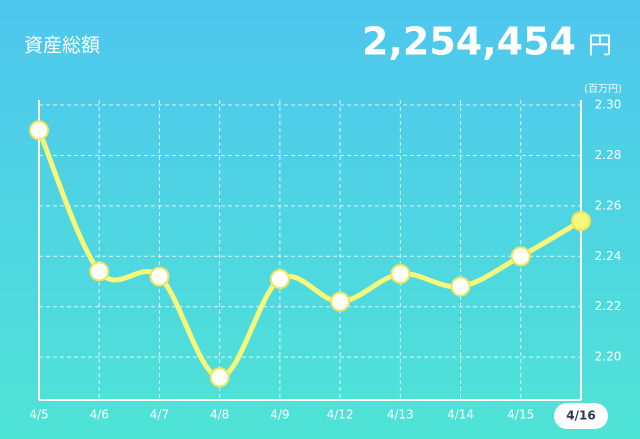 The height and width of the screenshot is (439, 640). Describe the element at coordinates (603, 89) in the screenshot. I see `y-unit: (百万円)` at that location.